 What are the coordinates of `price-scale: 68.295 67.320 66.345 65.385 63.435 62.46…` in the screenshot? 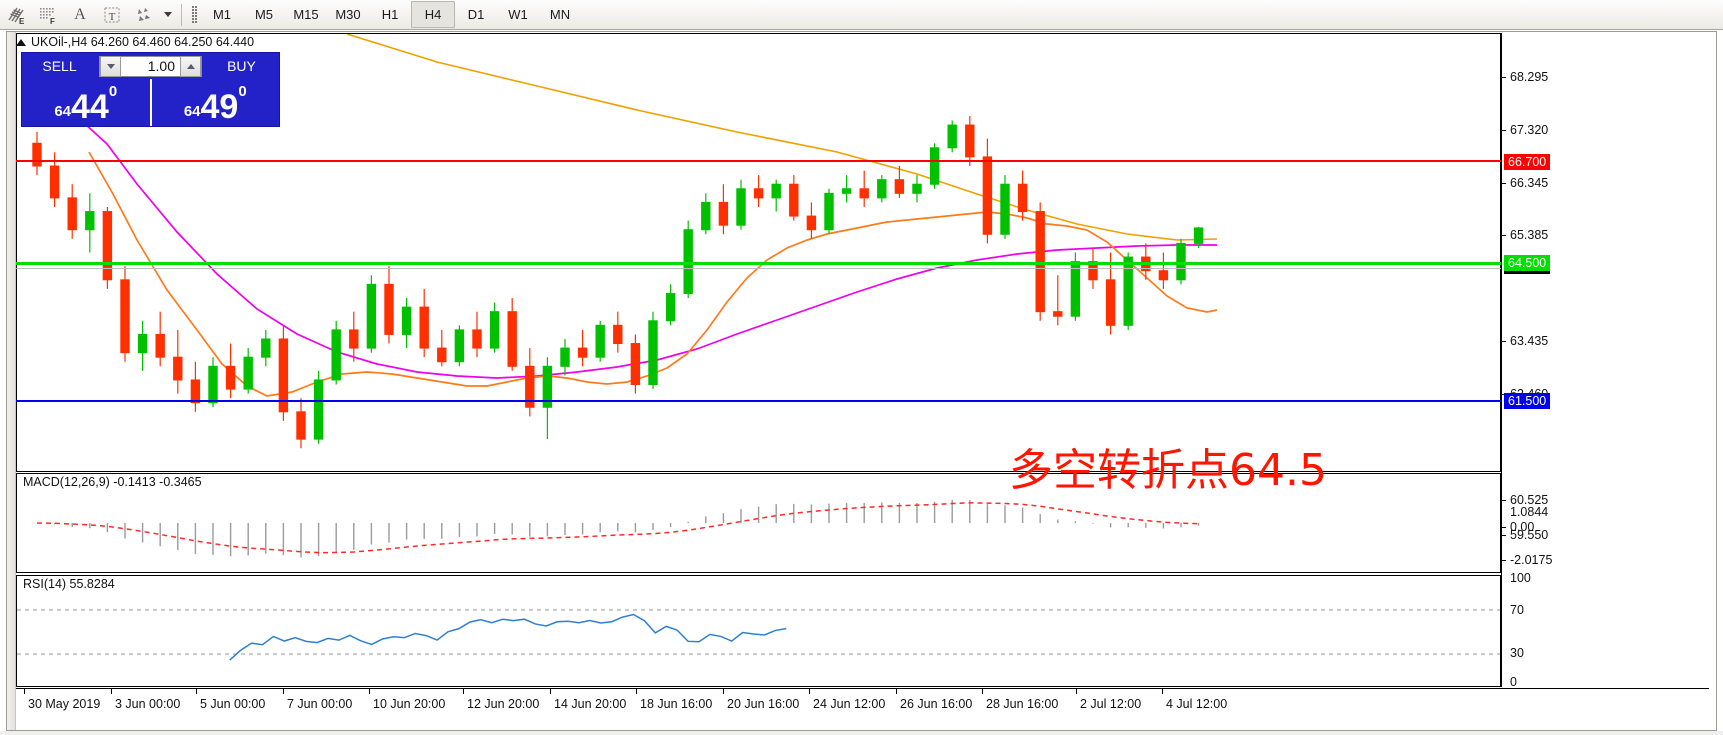 It's located at (1605, 361).